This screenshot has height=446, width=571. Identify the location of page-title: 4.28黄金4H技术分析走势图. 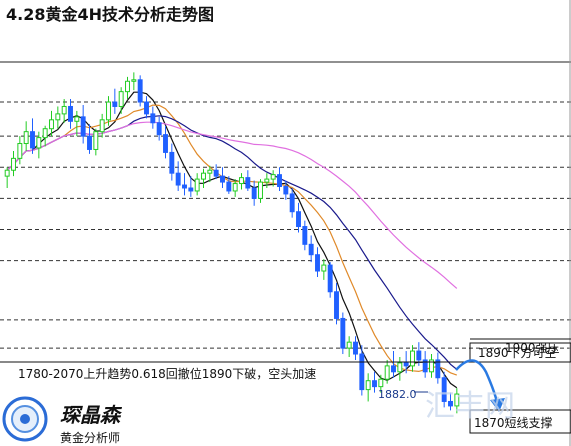
(110, 14).